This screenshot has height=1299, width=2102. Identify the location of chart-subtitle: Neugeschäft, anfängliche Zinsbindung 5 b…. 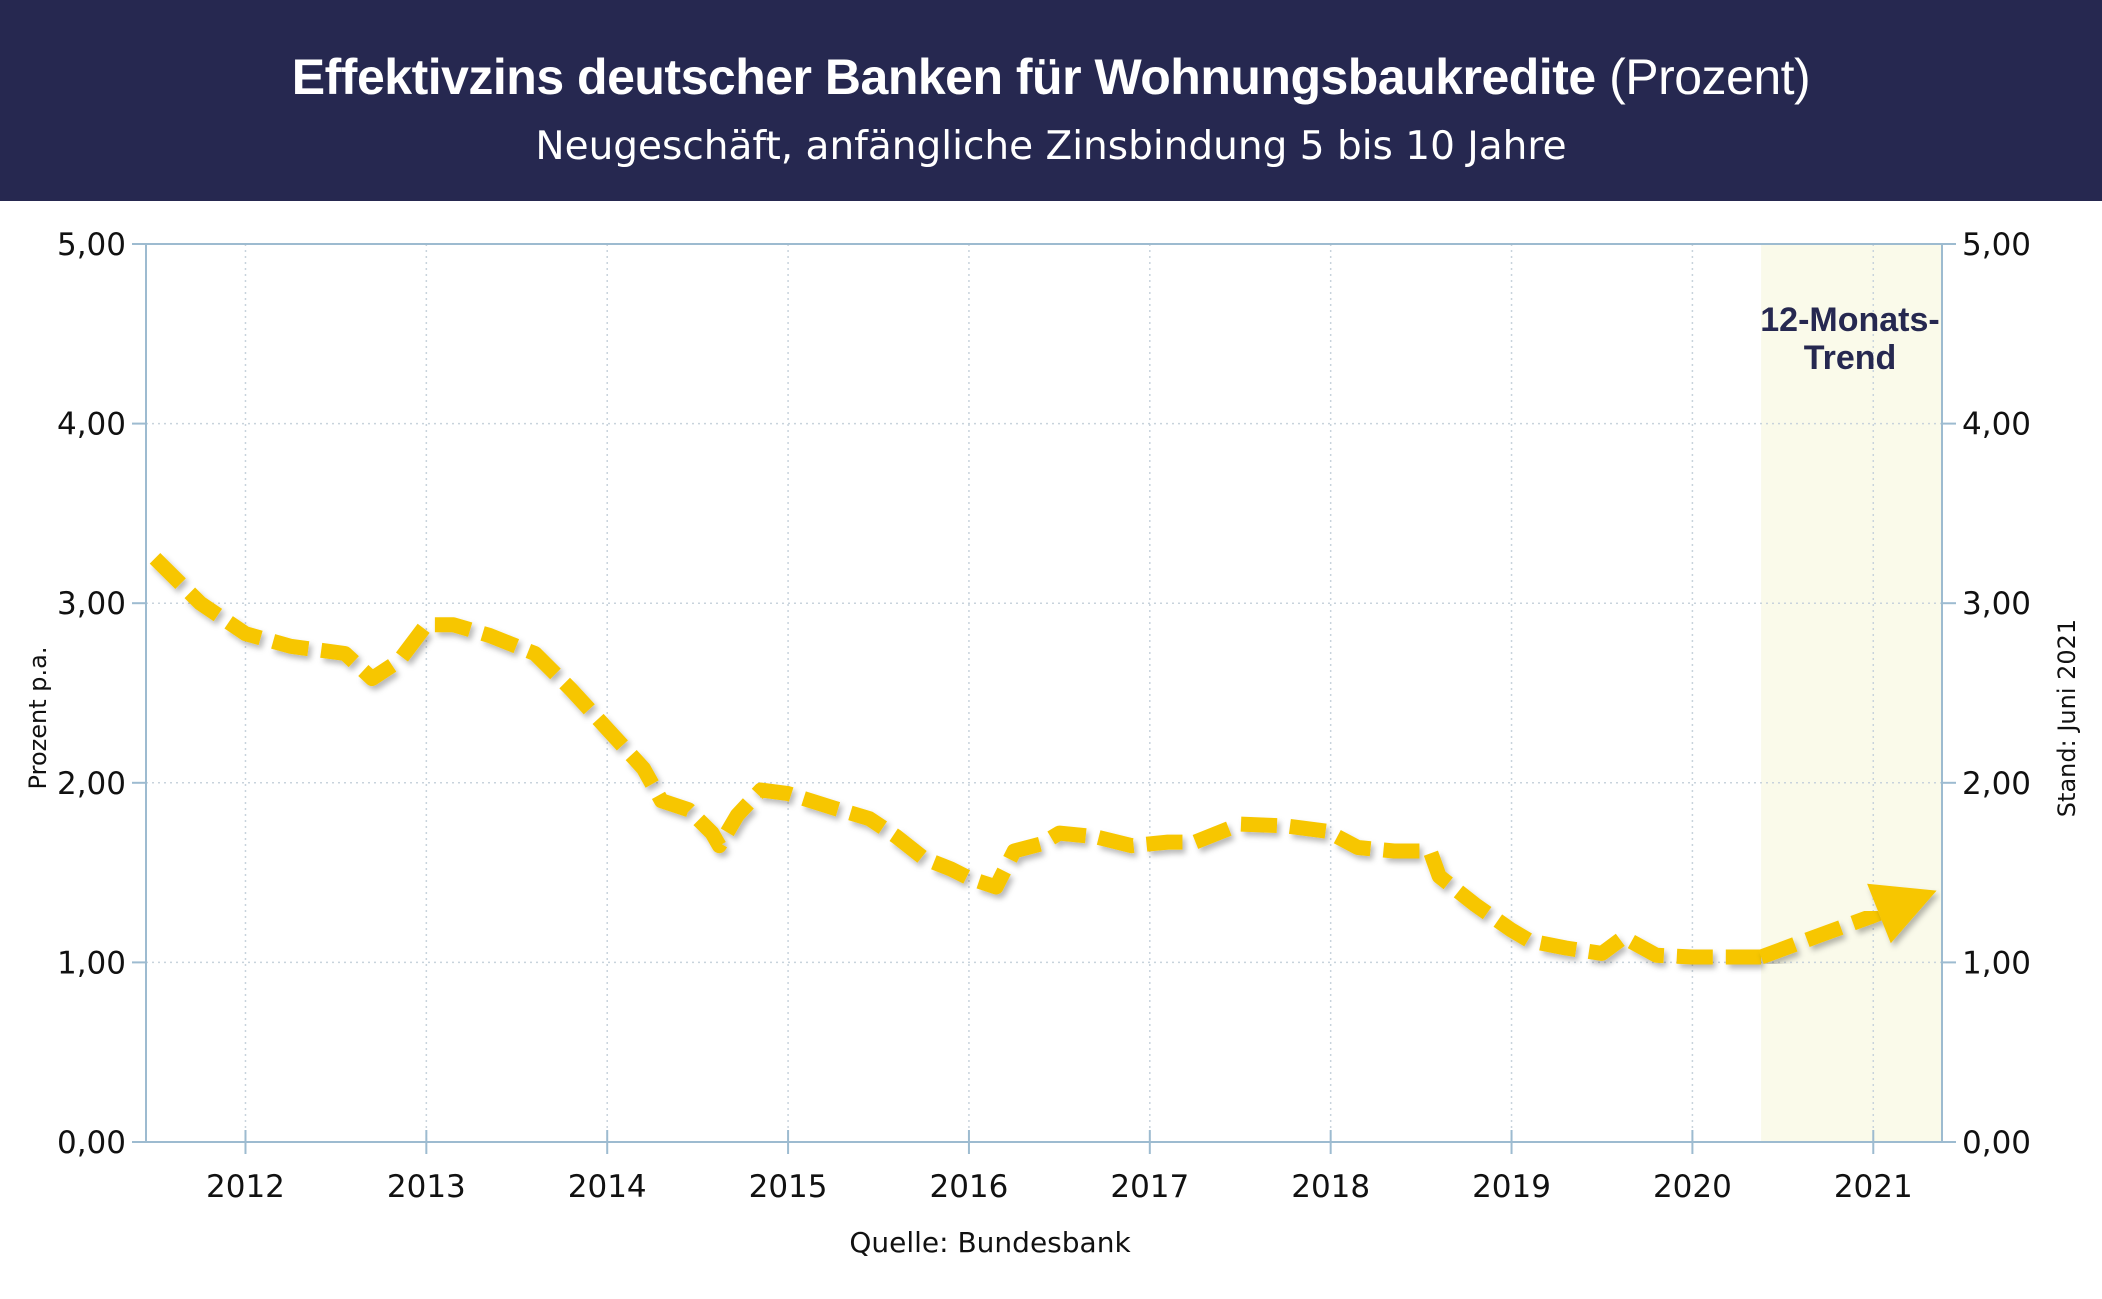
(1051, 146).